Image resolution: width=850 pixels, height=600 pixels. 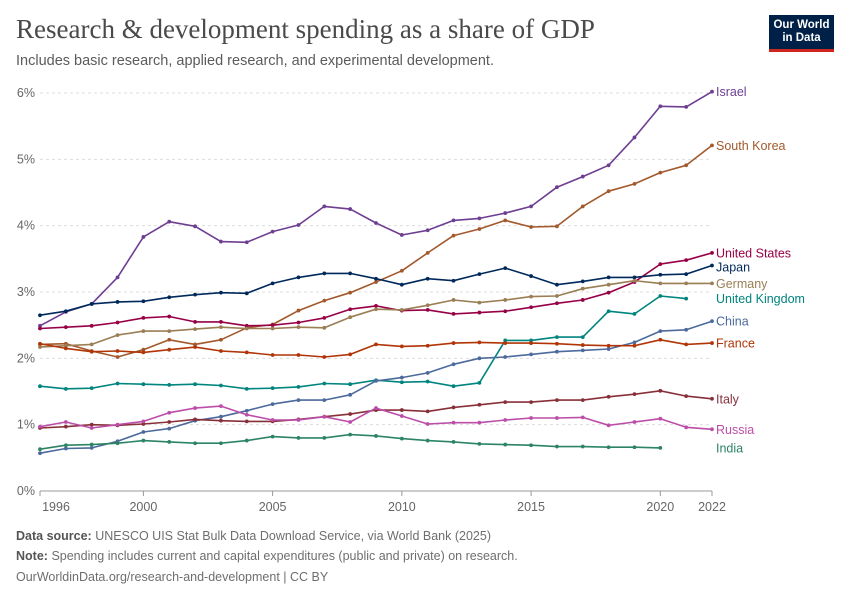 I want to click on y-tick-label: 1%, so click(x=26, y=425).